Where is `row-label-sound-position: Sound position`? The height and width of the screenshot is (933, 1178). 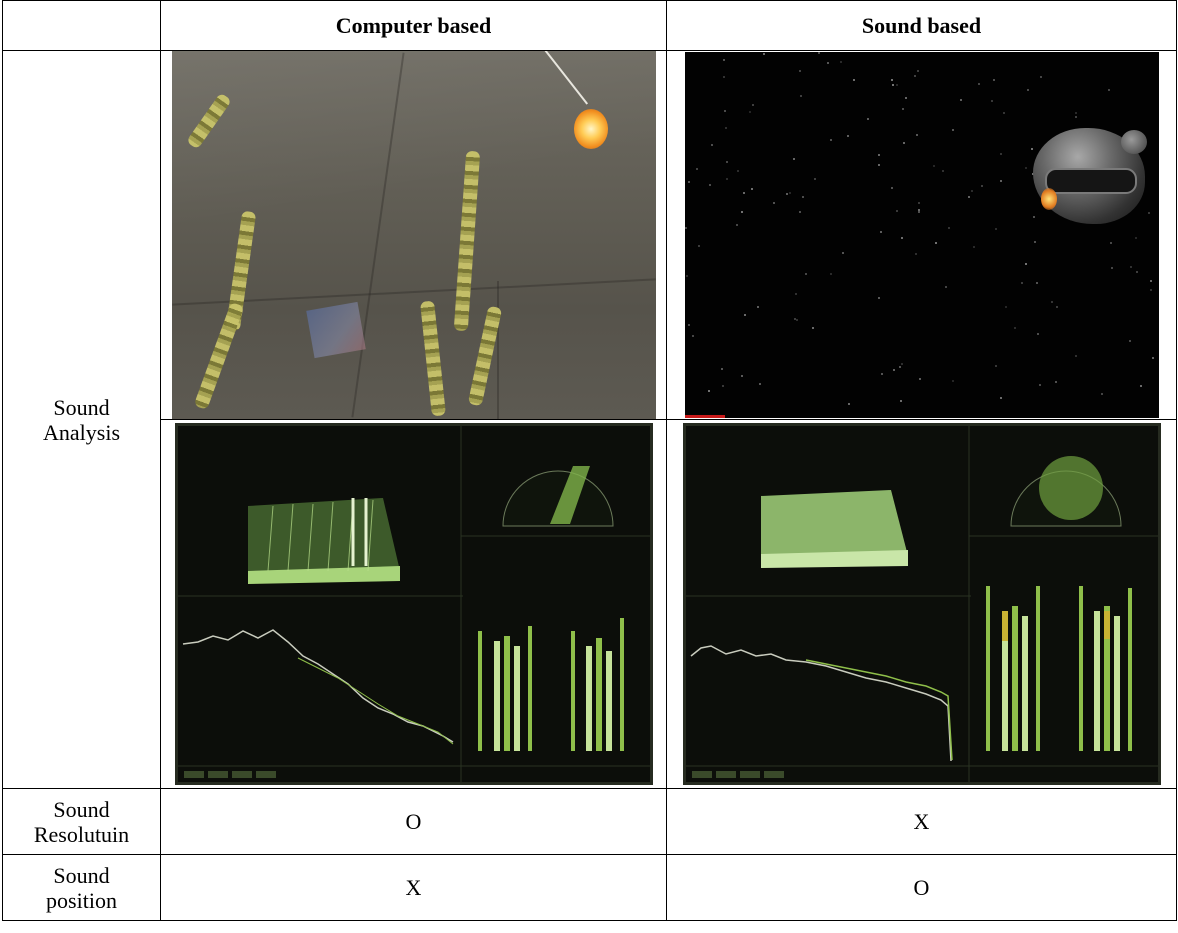
row-label-sound-position: Sound position is located at coordinates (81, 887).